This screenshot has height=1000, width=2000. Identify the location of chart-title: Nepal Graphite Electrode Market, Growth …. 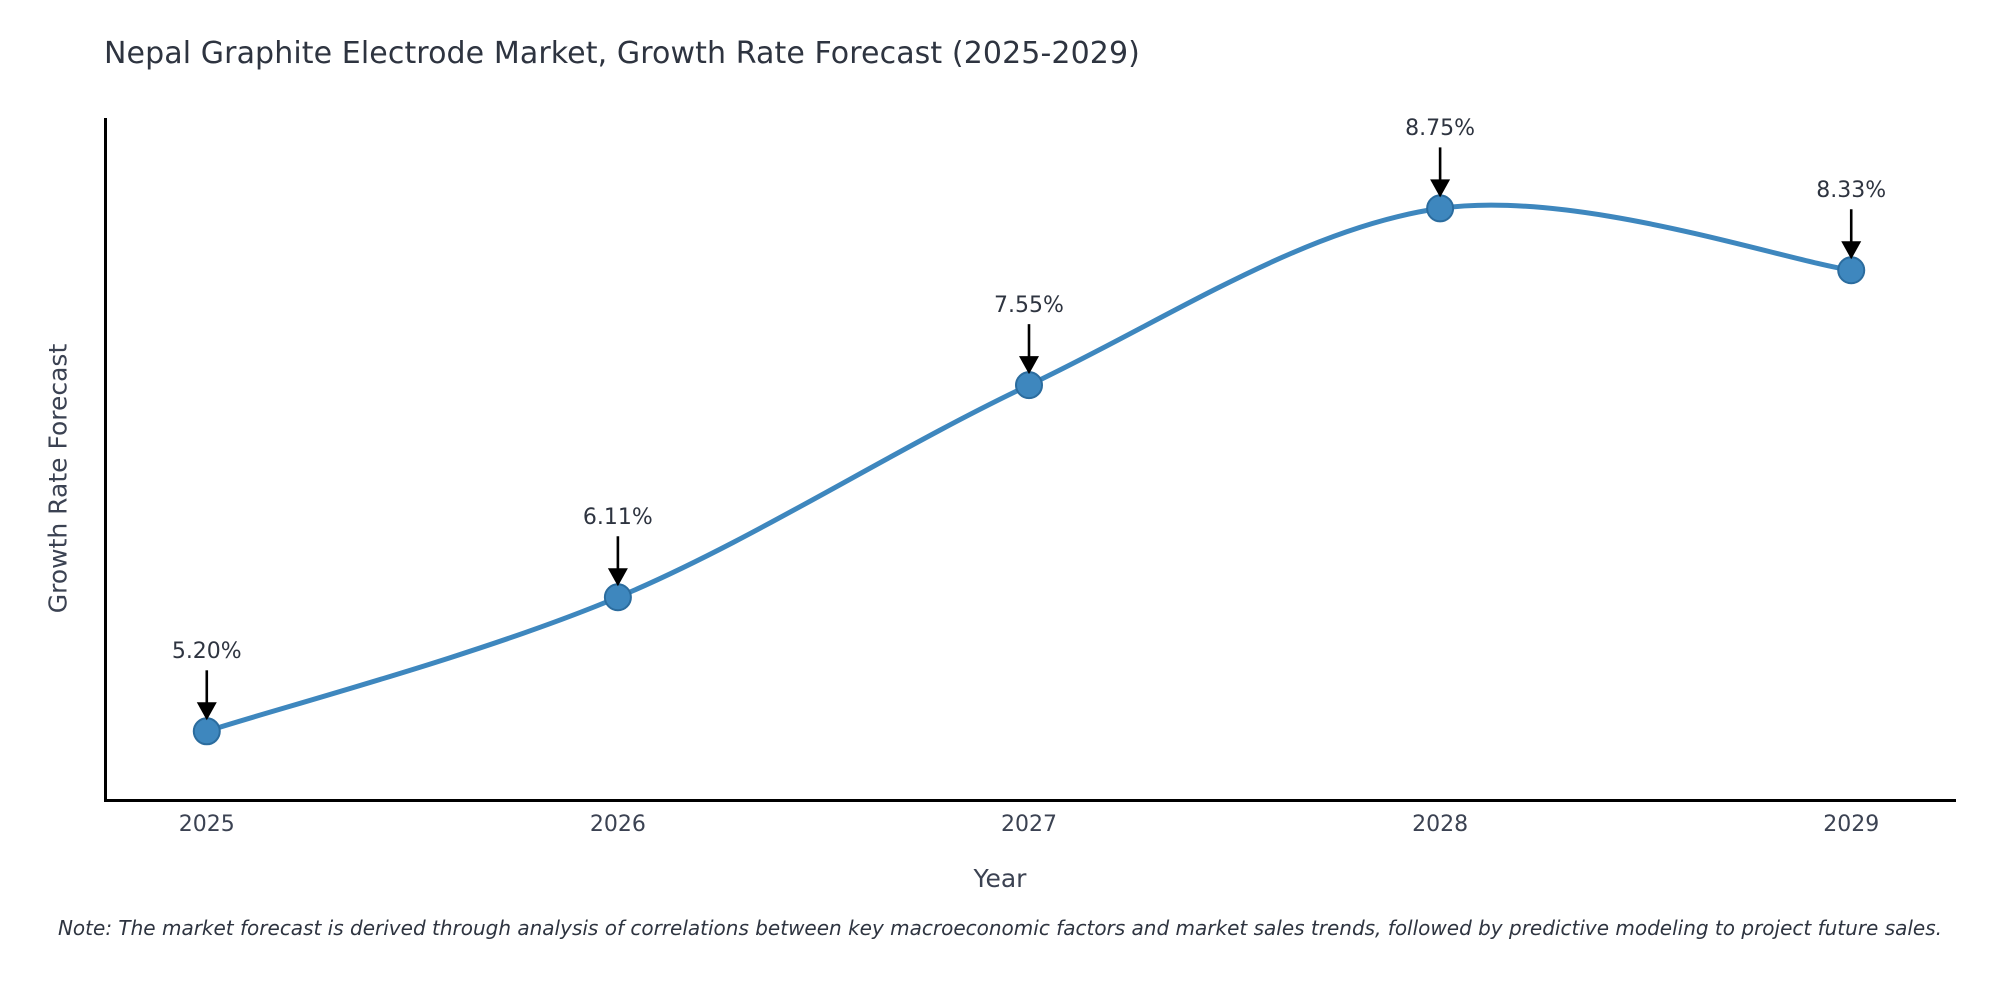
(622, 53).